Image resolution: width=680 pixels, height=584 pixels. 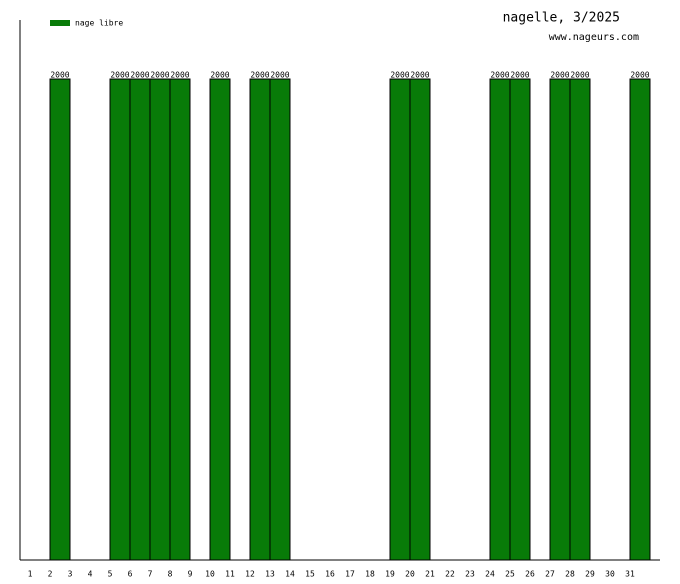 I want to click on legend-swatch, so click(x=60, y=23).